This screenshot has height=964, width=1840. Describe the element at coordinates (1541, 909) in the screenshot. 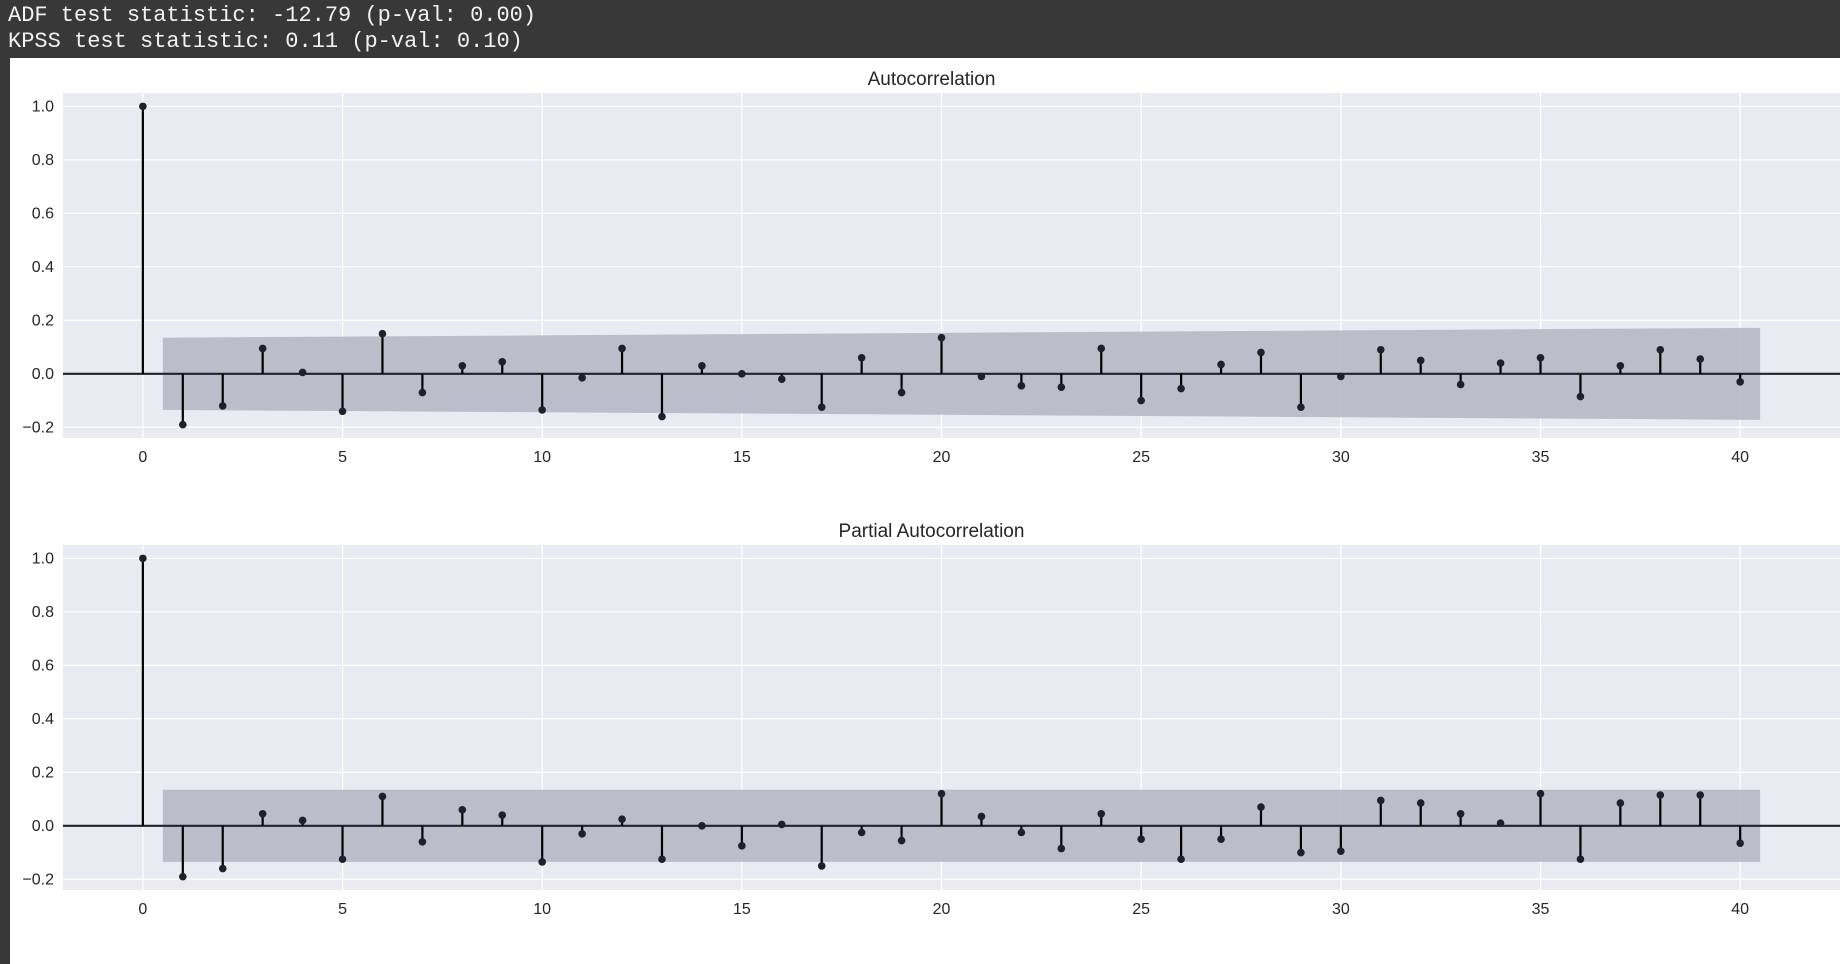

I see `x-tick-label: 35` at that location.